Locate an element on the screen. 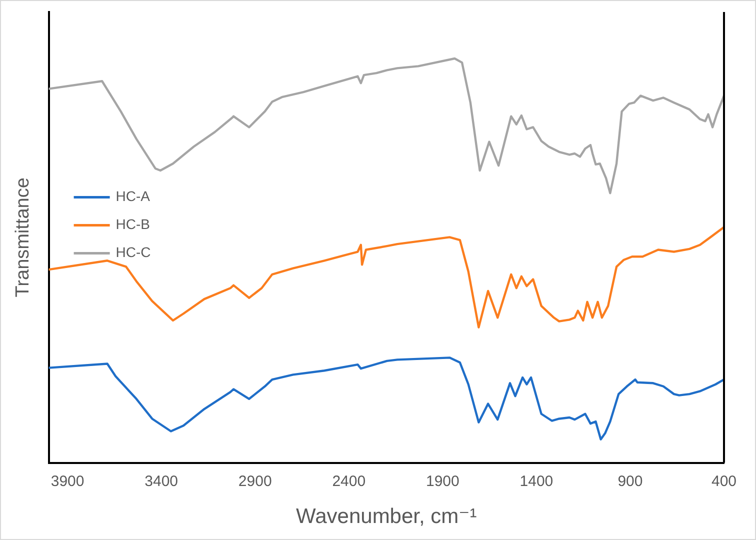 The image size is (756, 540). x-tick-label: 3900 is located at coordinates (67, 481).